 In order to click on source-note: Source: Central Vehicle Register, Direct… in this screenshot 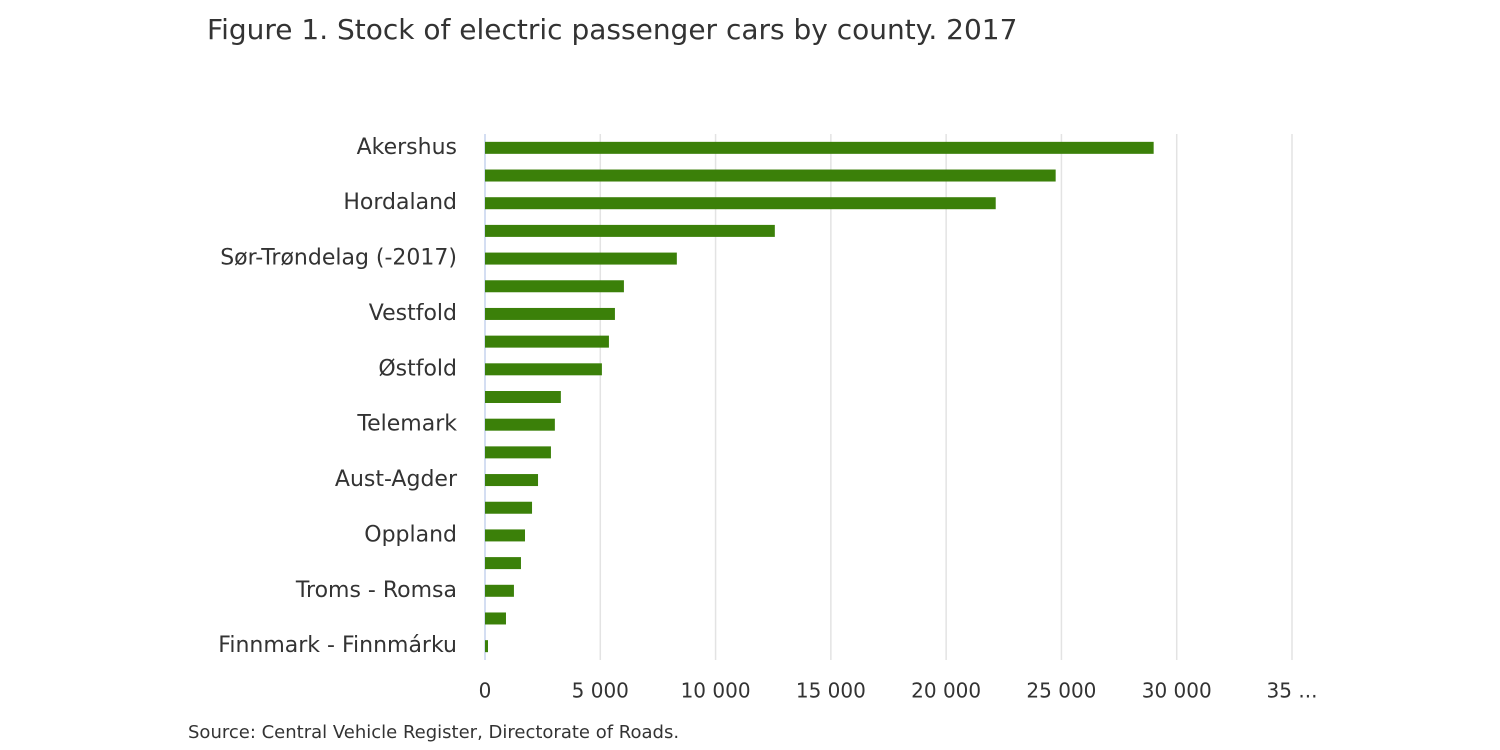, I will do `click(433, 732)`.